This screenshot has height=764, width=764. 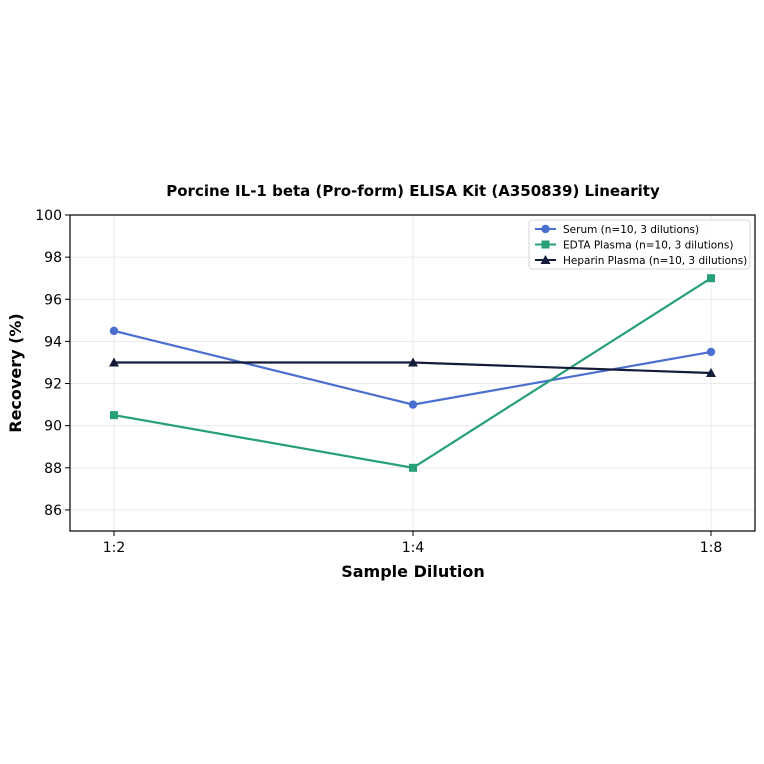 I want to click on y-tick-label: 88, so click(x=53, y=469).